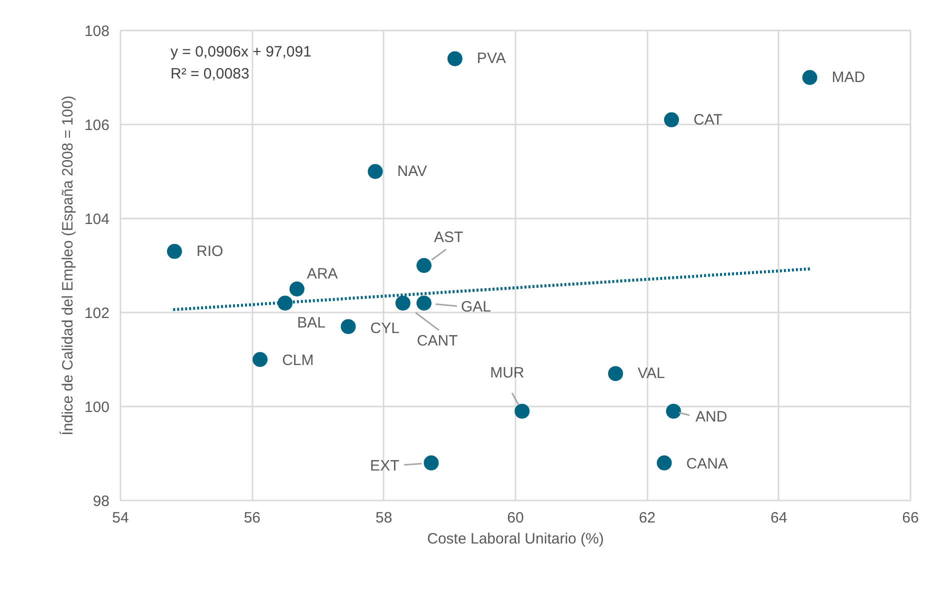 The image size is (947, 602). Describe the element at coordinates (67, 266) in the screenshot. I see `y-axis-title: Índice de Calidad del Empleo (España 2008 = 100)` at that location.